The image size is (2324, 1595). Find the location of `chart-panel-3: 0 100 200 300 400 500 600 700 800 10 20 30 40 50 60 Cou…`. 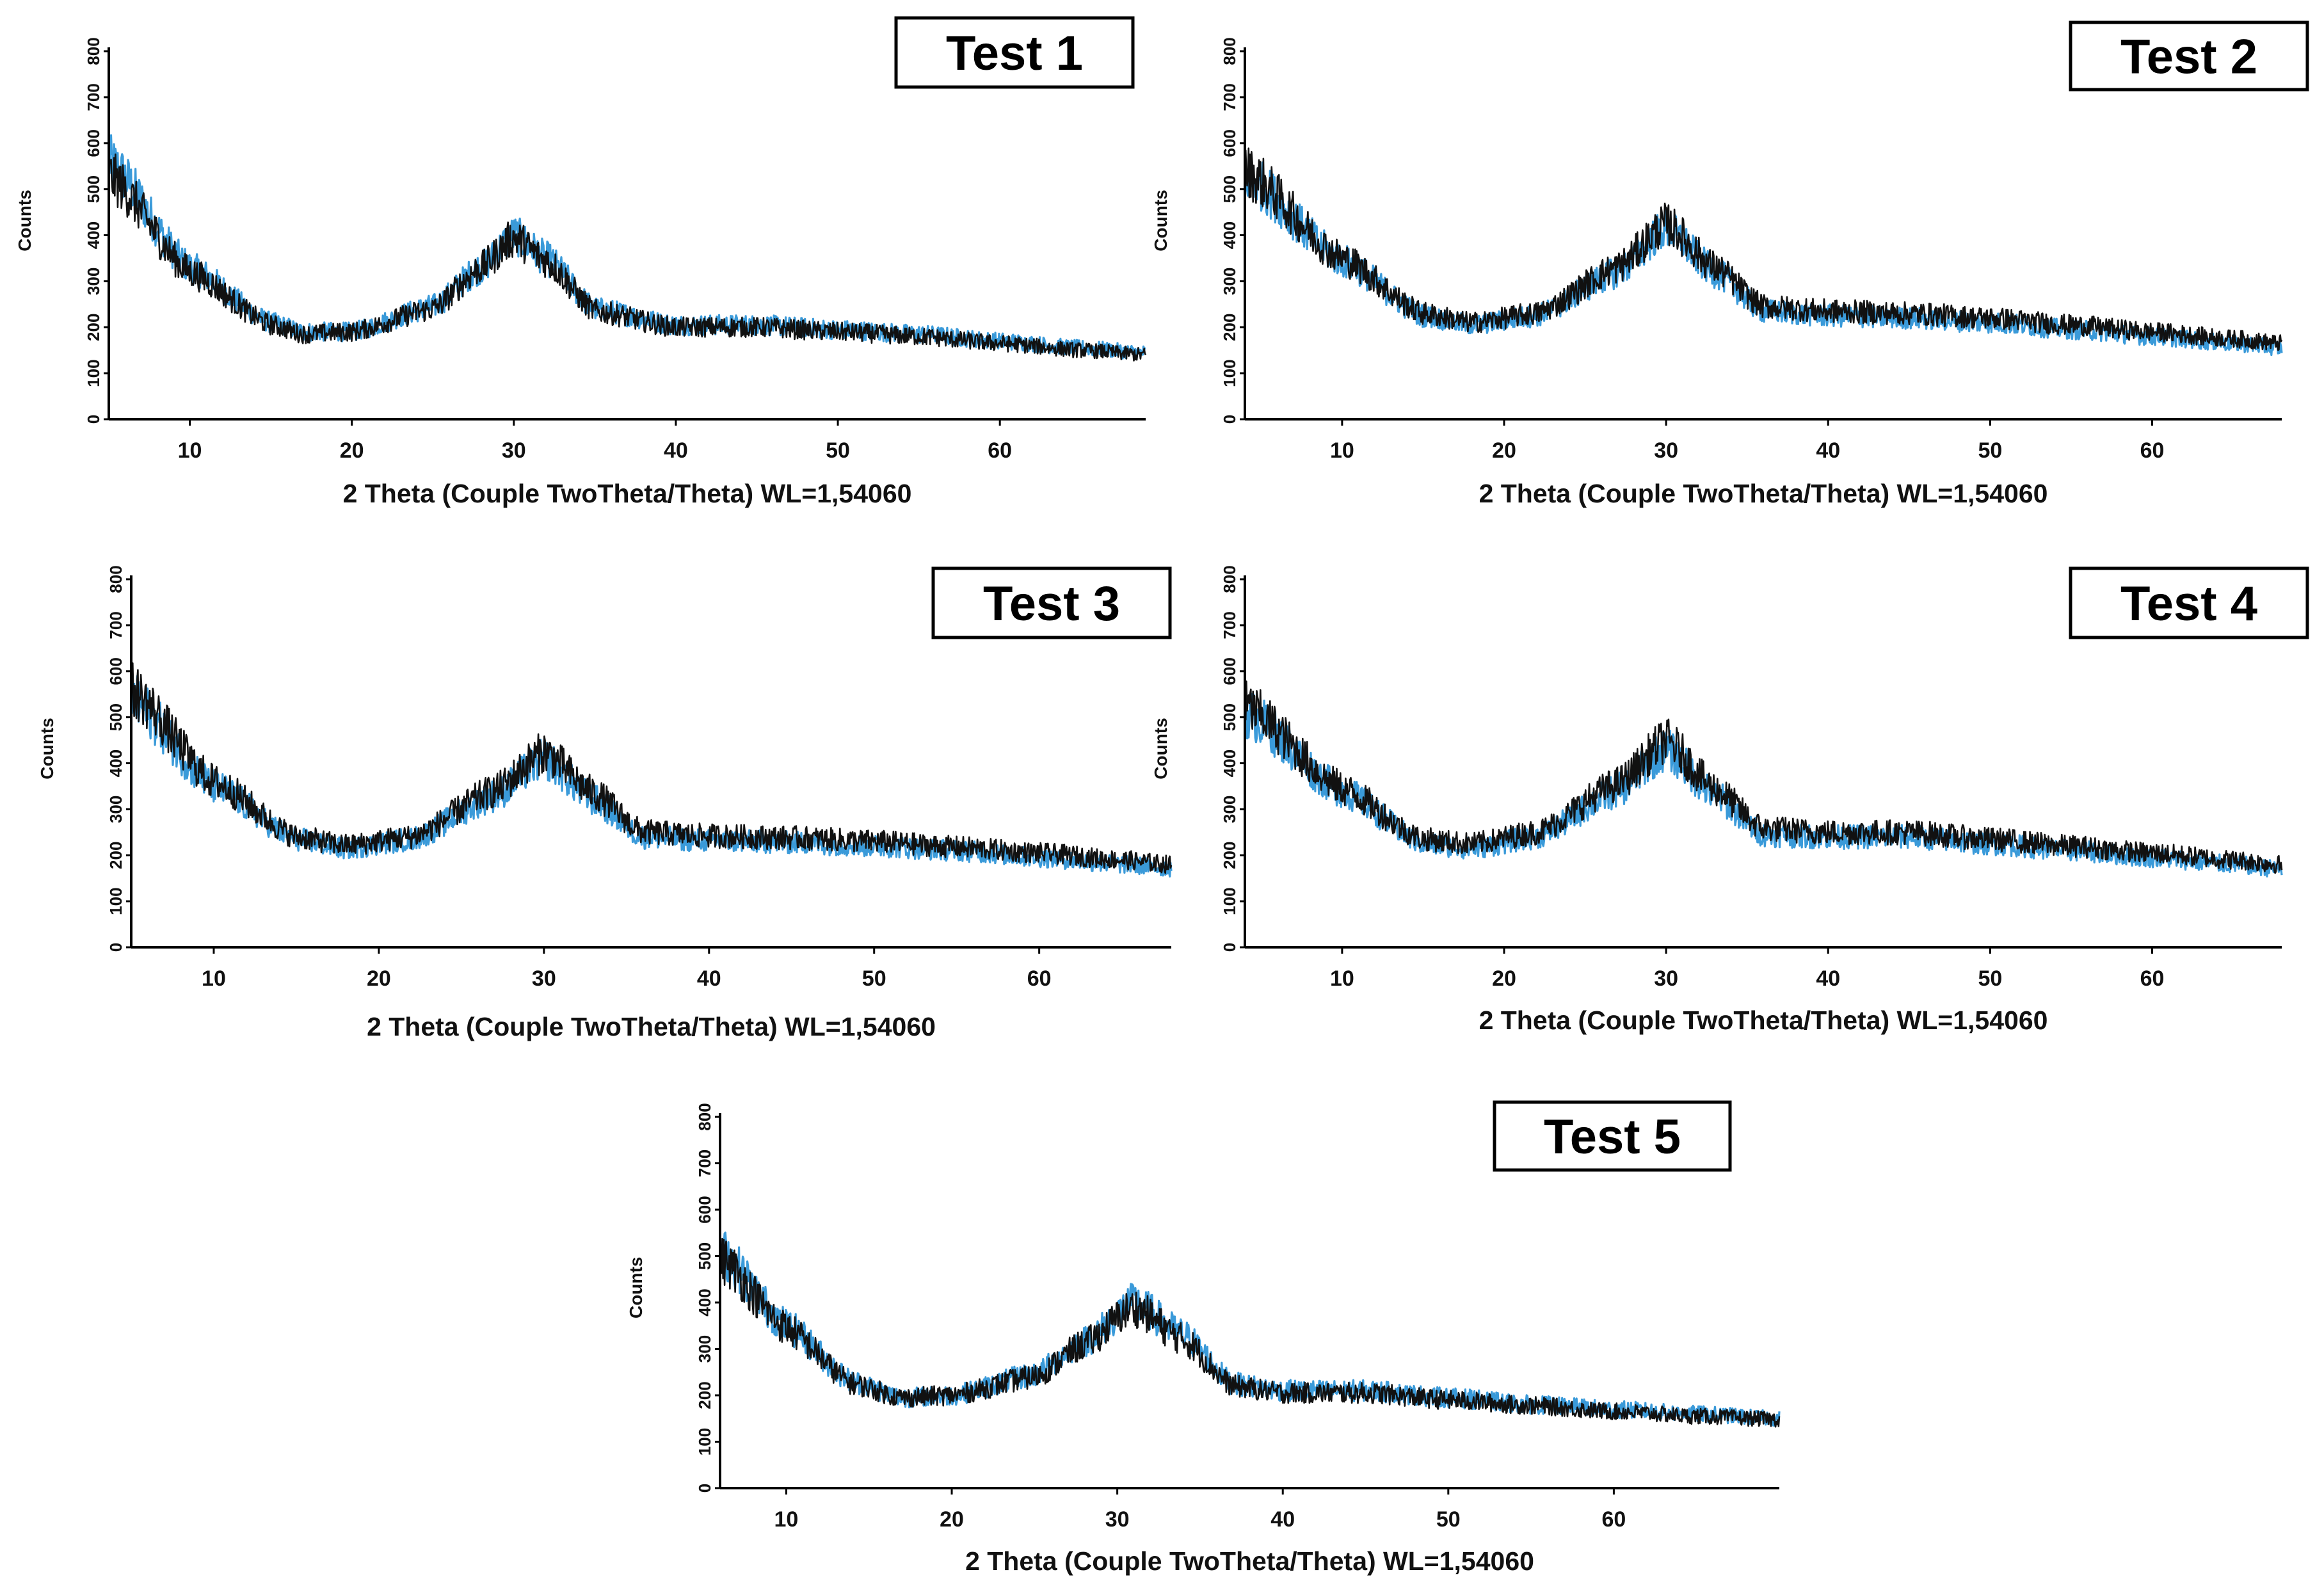

chart-panel-3: 0 100 200 300 400 500 600 700 800 10 20 30 40 50 60 Cou… is located at coordinates (605, 803).